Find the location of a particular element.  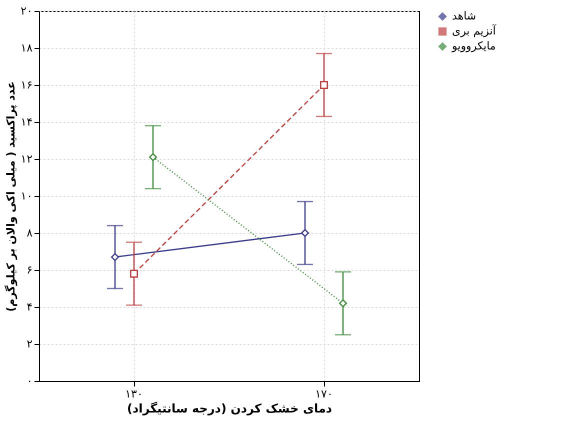

y-tick-label: ۲۰ is located at coordinates (26, 11).